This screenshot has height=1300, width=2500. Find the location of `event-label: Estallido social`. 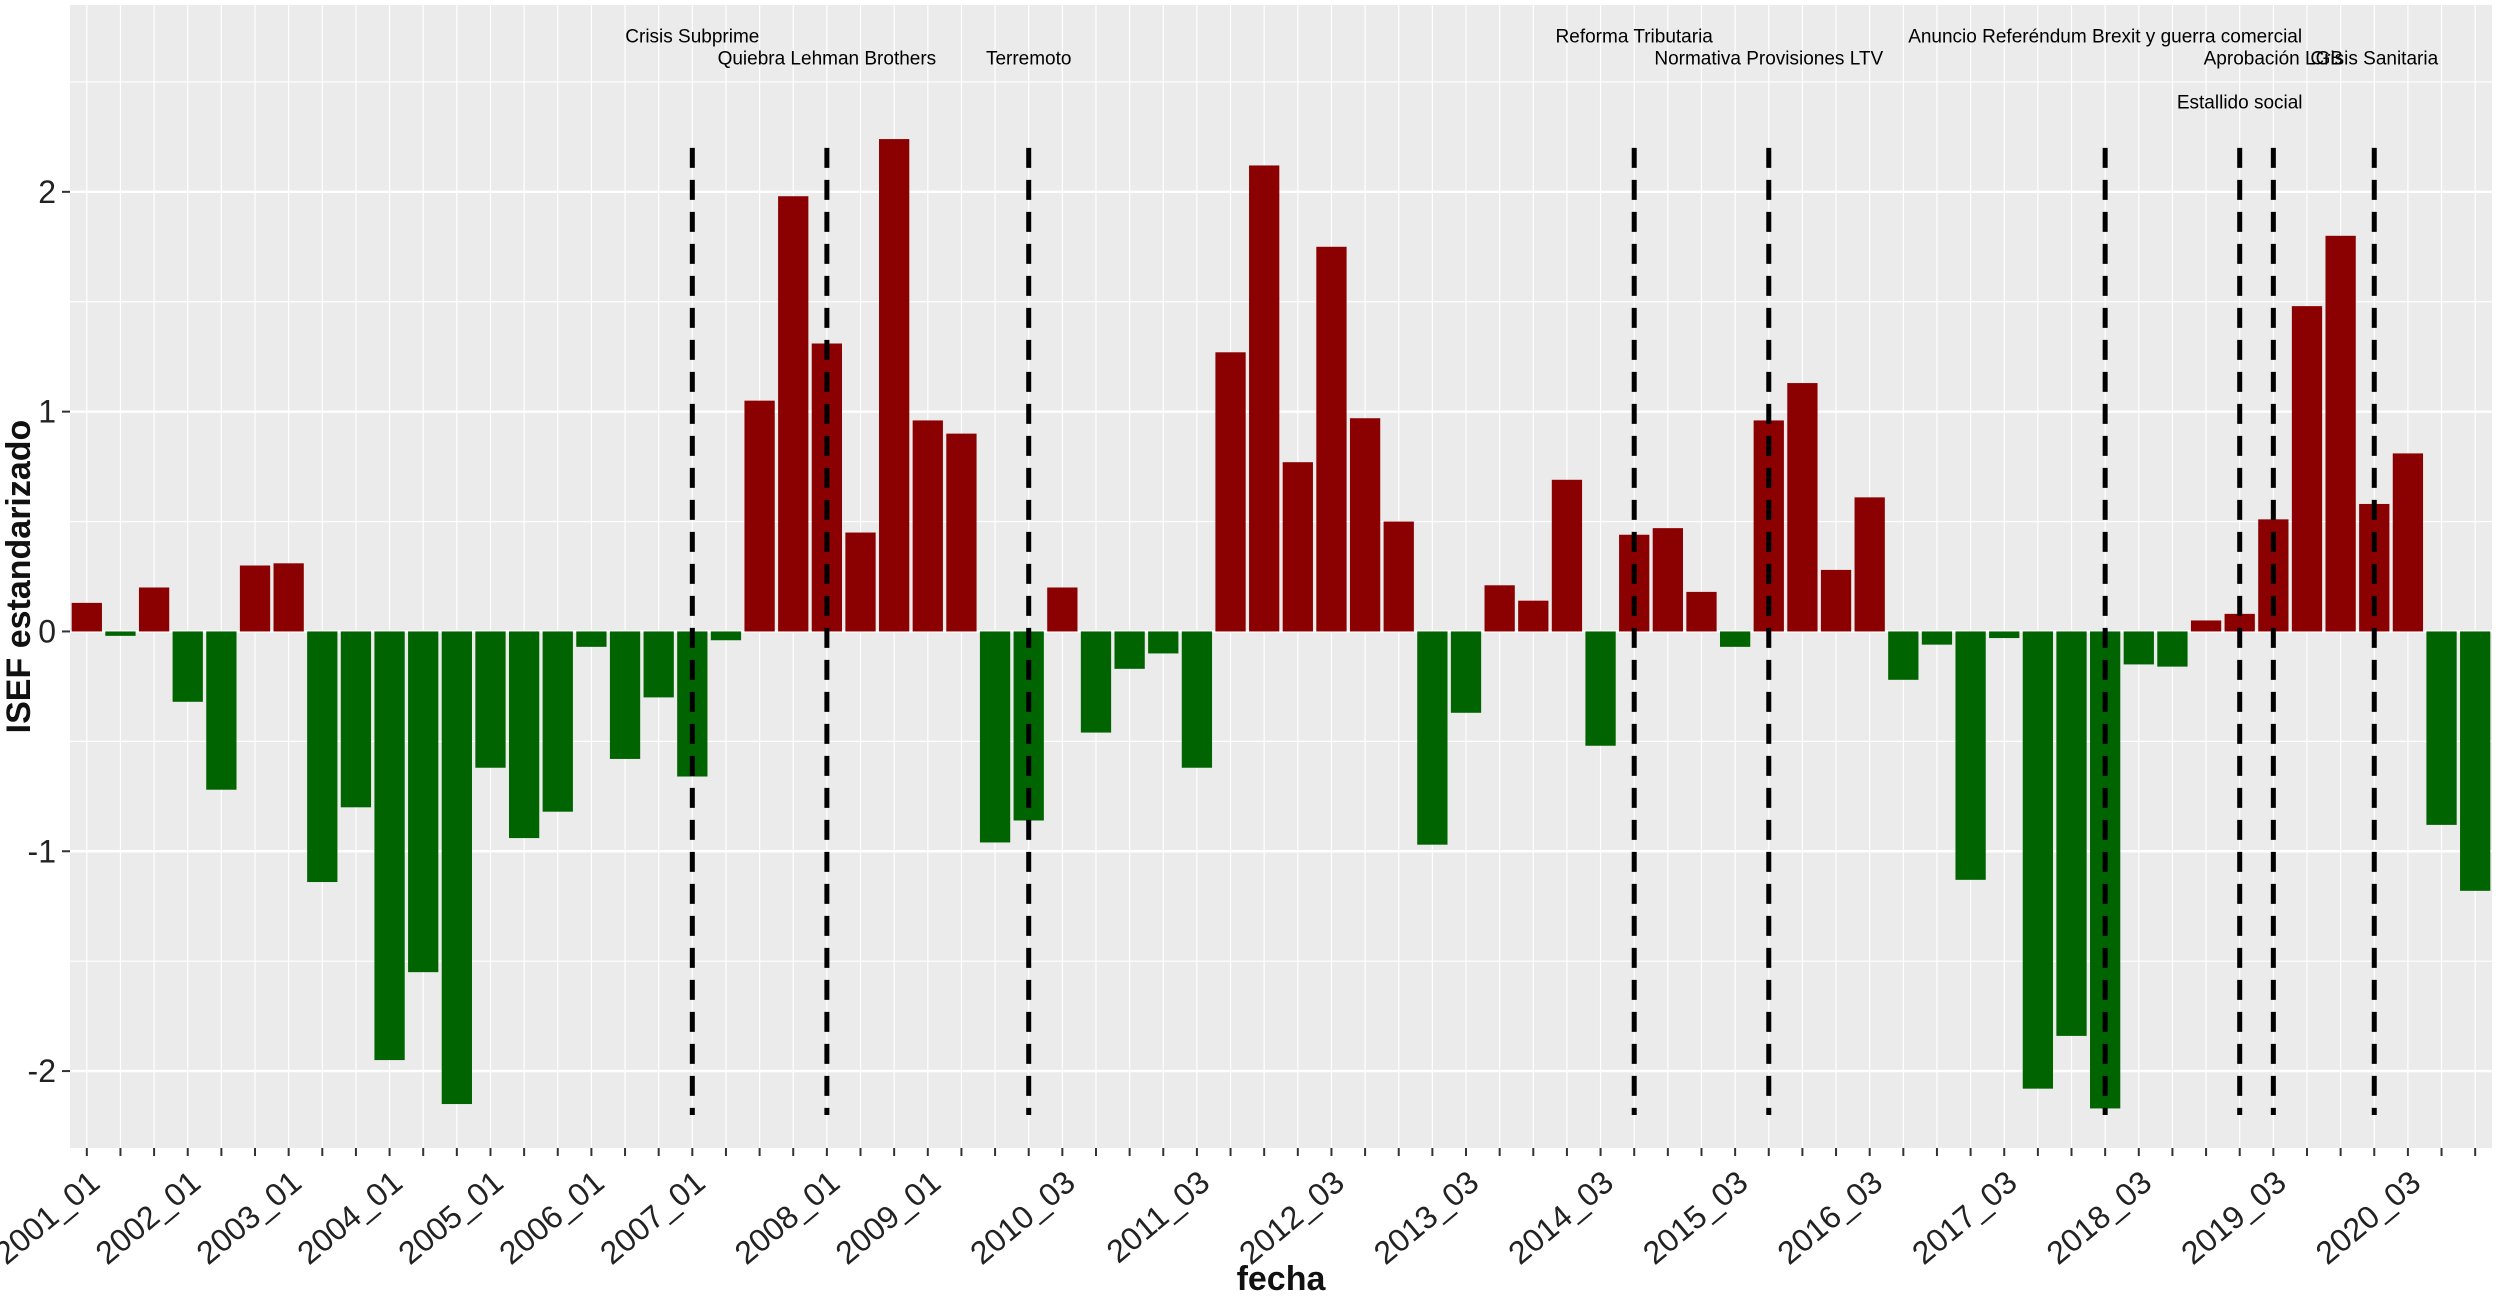

event-label: Estallido social is located at coordinates (2240, 102).